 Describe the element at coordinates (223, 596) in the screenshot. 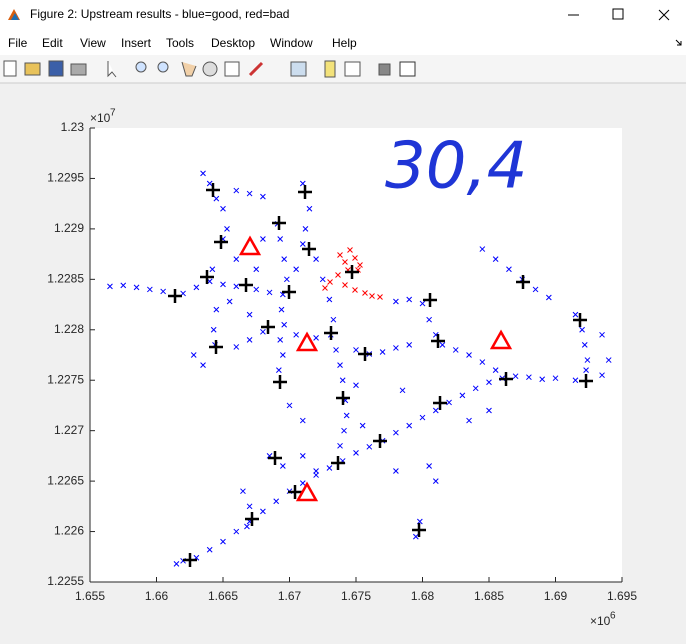

I see `x-tick-label: 1.665` at that location.